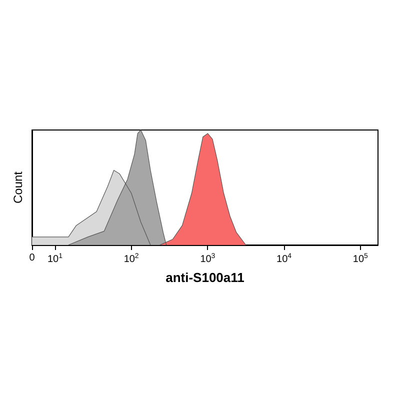 This screenshot has height=400, width=400. Describe the element at coordinates (205, 277) in the screenshot. I see `x-axis-title: anti-S100a11` at that location.